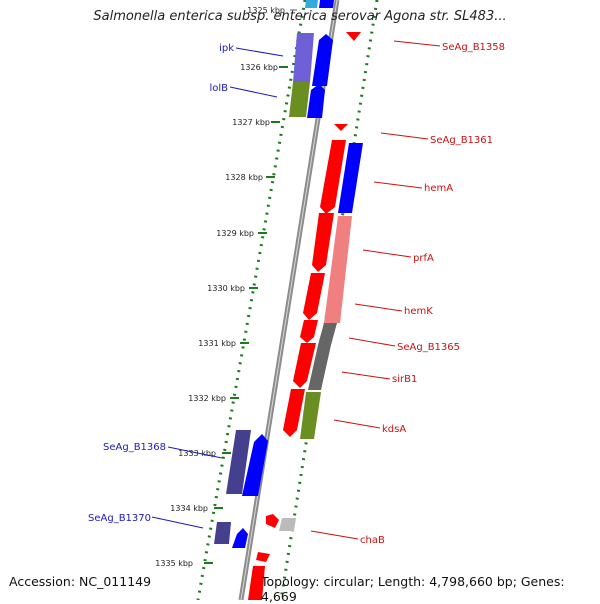  What do you see at coordinates (197, 453) in the screenshot?
I see `tick-label: 1333 kbp` at bounding box center [197, 453].